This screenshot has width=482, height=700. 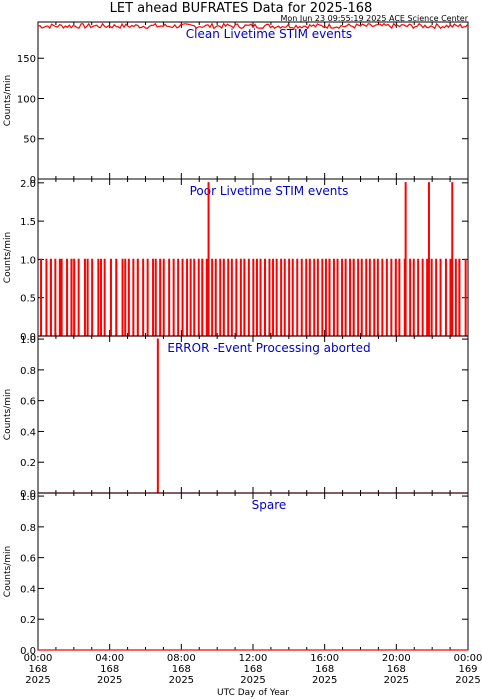 I want to click on figure-title: LET ahead BUFRATES Data for 2025-168, so click(x=241, y=8).